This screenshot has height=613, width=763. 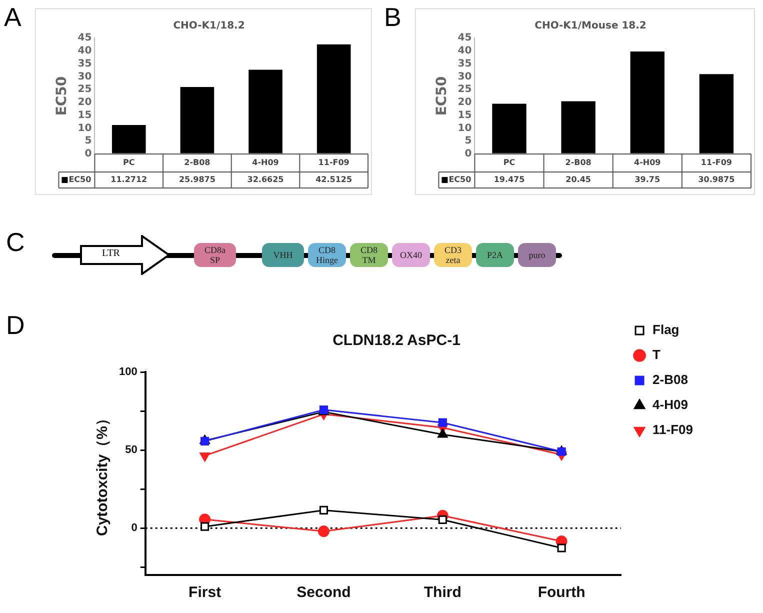 I want to click on text: B, so click(x=393, y=17).